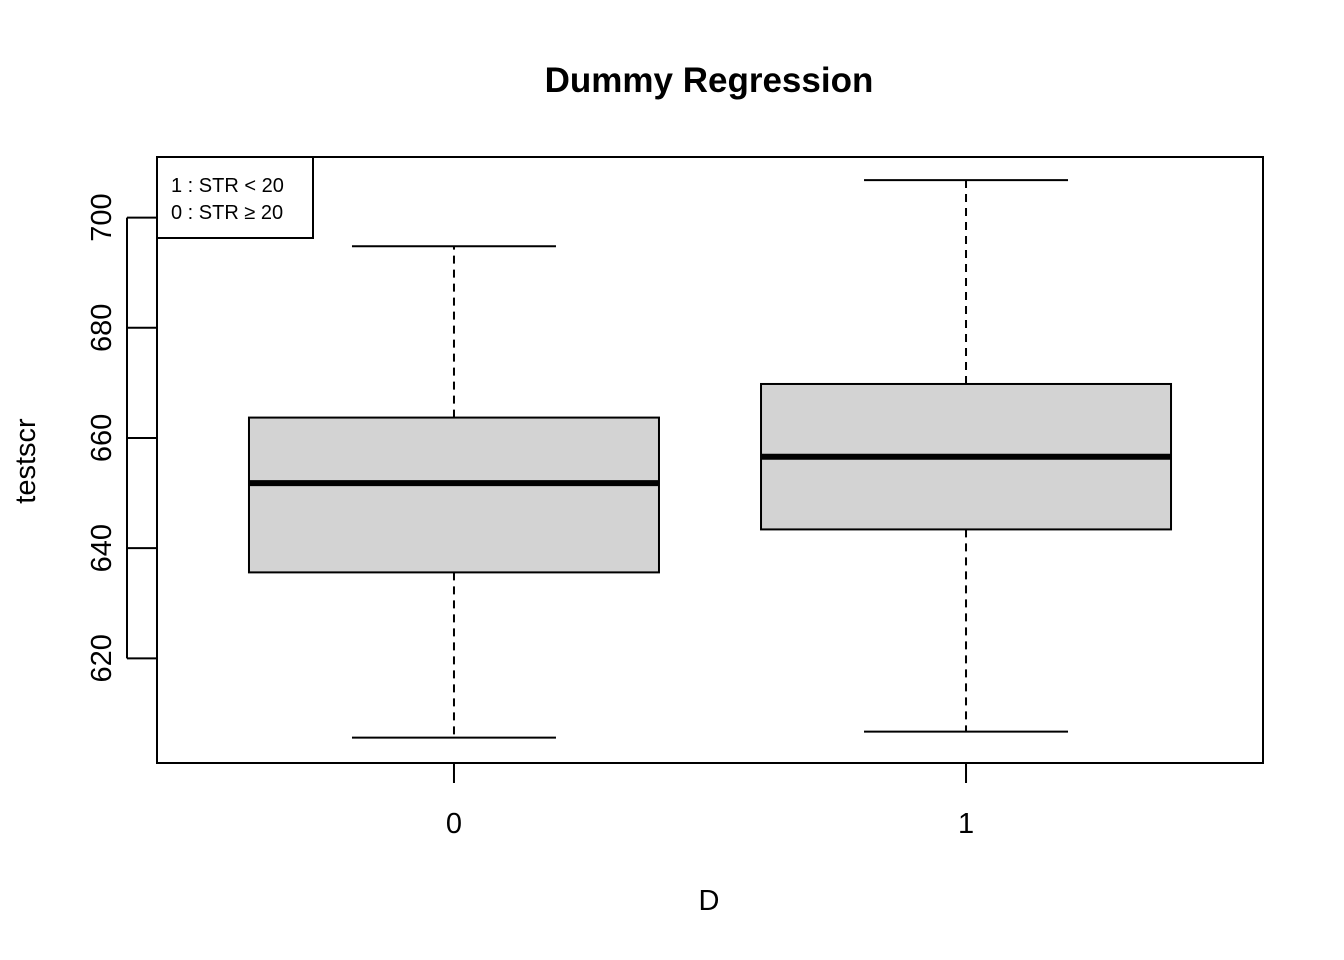 The height and width of the screenshot is (960, 1344). Describe the element at coordinates (709, 80) in the screenshot. I see `chart-title: Dummy Regression` at that location.